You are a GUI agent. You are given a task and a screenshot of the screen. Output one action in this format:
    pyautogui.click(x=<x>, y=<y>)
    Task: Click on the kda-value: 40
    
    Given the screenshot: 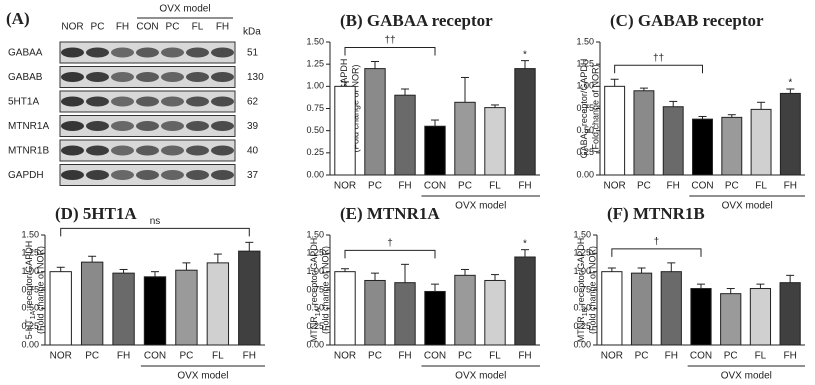 What is the action you would take?
    pyautogui.click(x=253, y=151)
    